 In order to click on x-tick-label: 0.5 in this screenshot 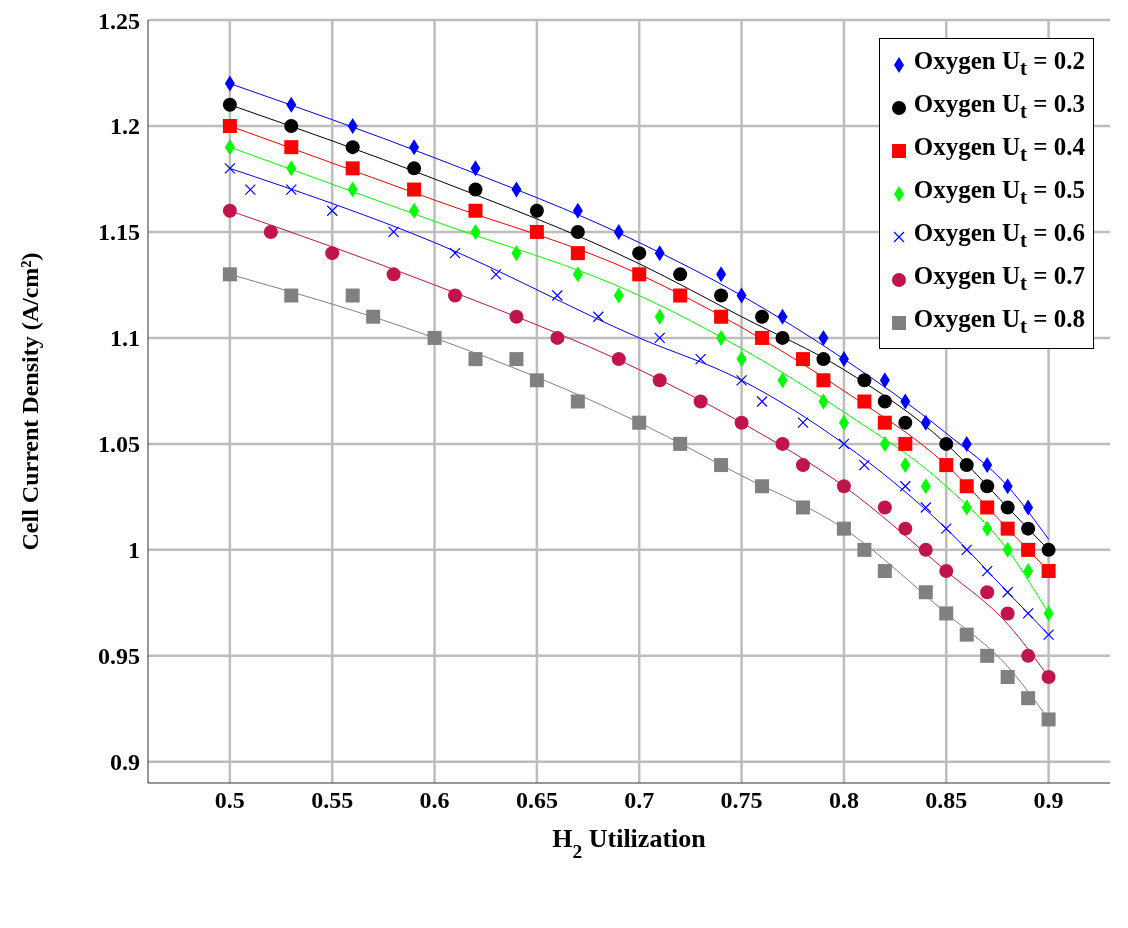, I will do `click(229, 800)`.